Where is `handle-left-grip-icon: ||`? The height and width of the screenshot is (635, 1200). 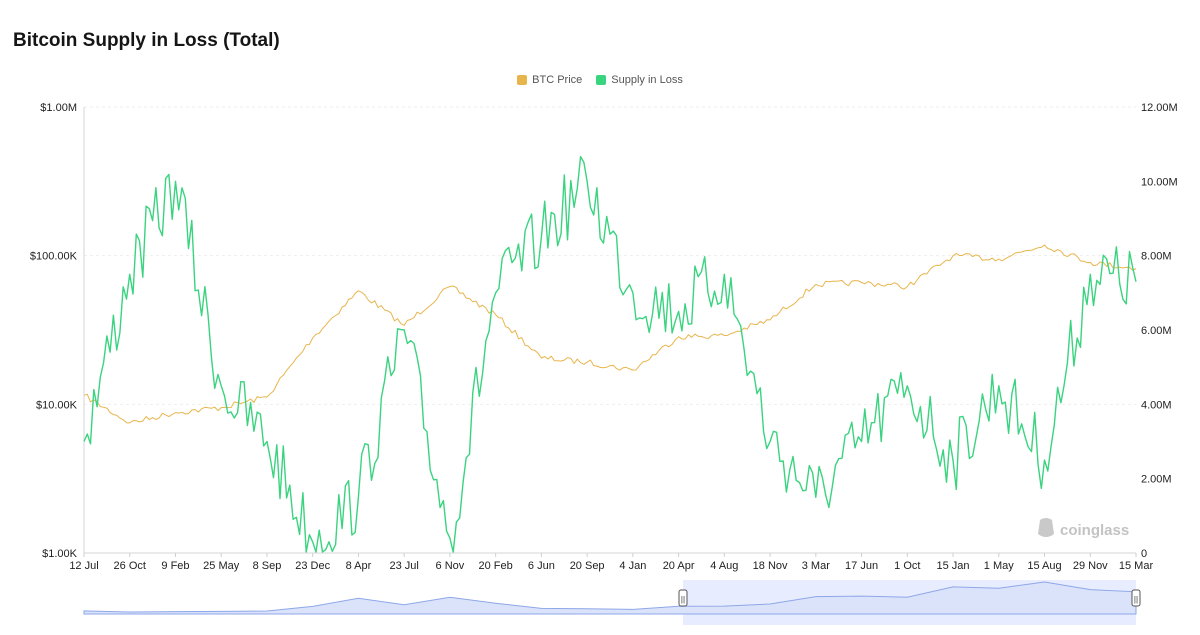 handle-left-grip-icon: || is located at coordinates (683, 599).